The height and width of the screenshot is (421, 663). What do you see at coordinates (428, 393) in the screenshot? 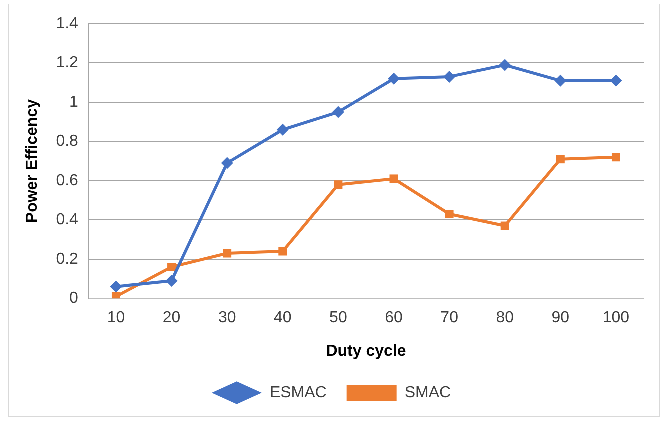
I see `legend-label: SMAC` at bounding box center [428, 393].